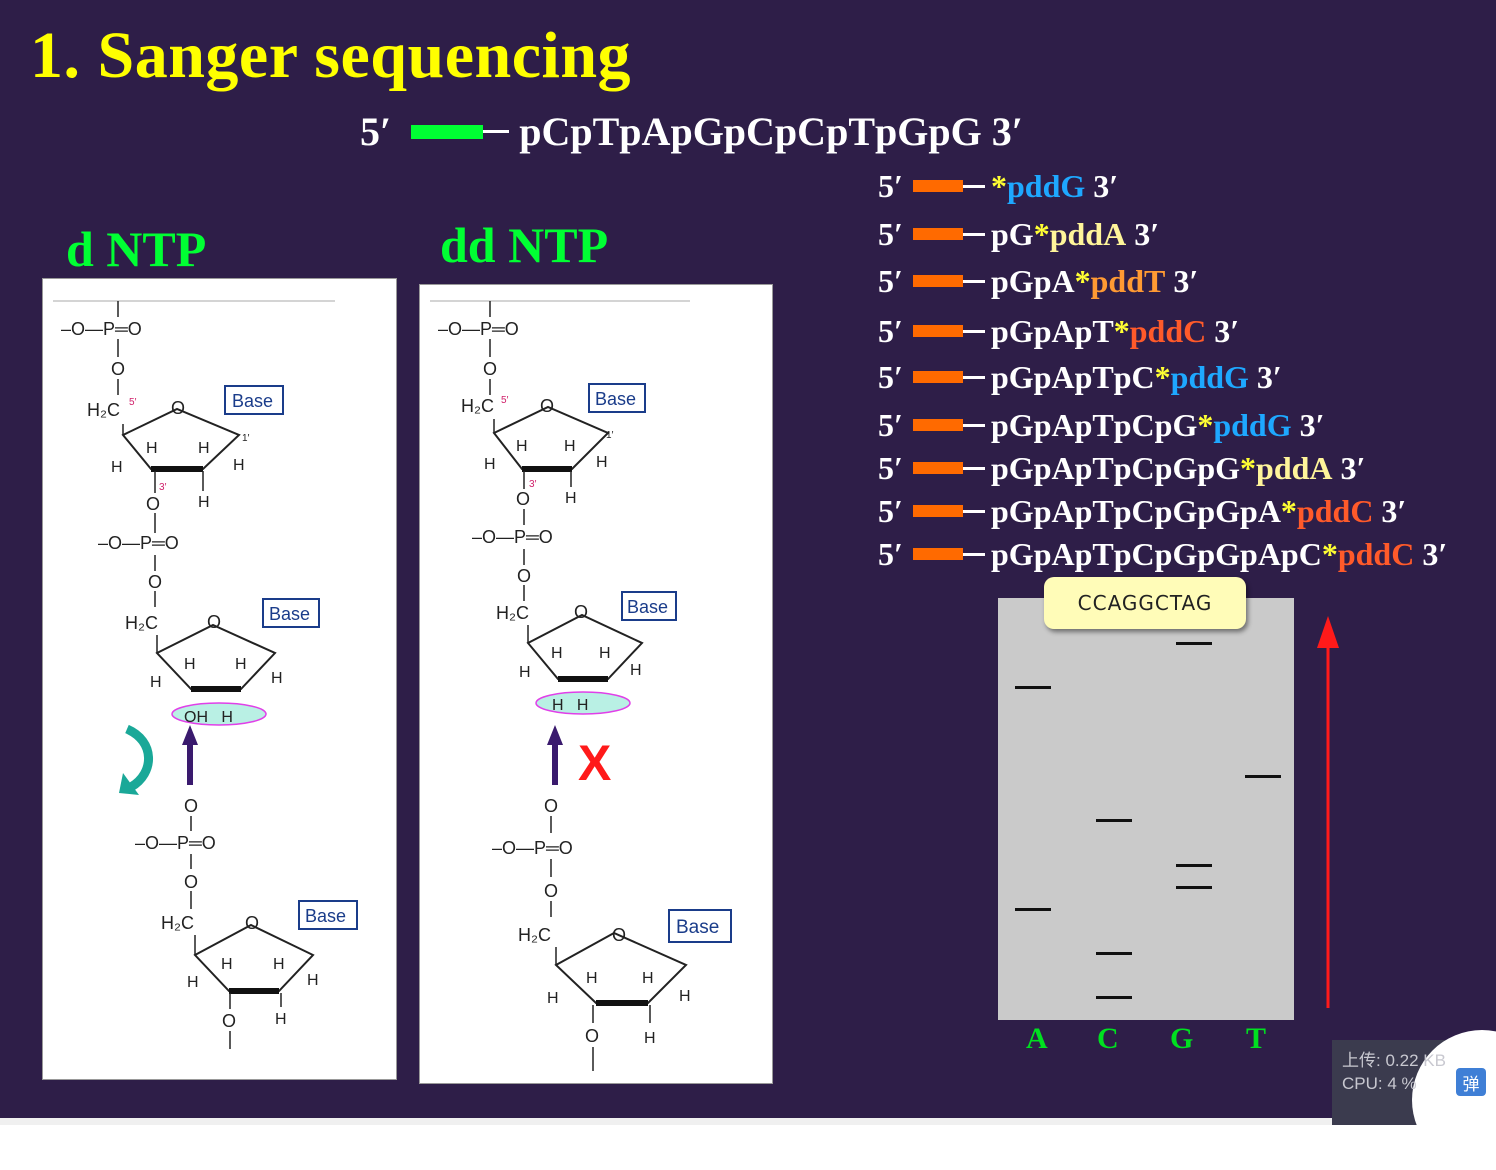 This screenshot has width=1496, height=1170. I want to click on fragment-row: 5′ pGpA * pddT 3′, so click(1038, 281).